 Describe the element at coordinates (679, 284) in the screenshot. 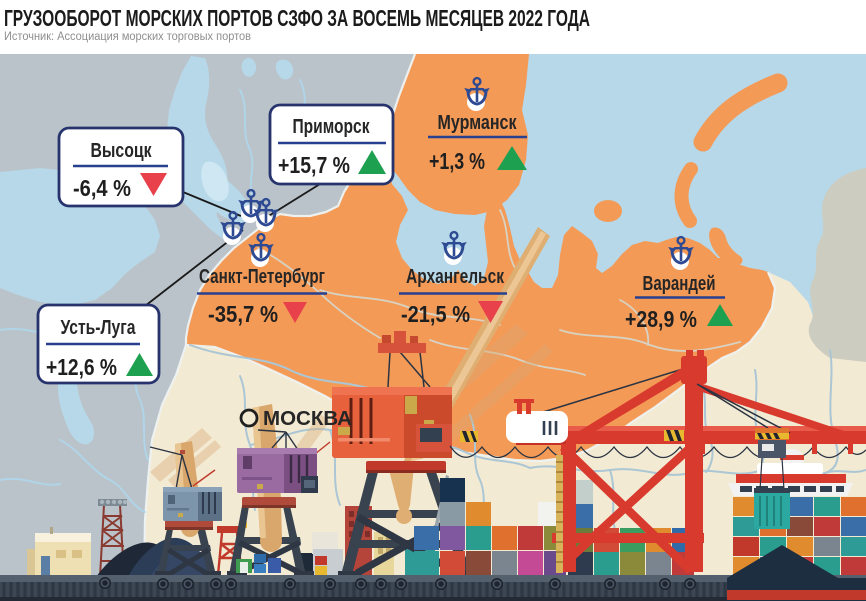

I see `svg-text: Варандей` at that location.